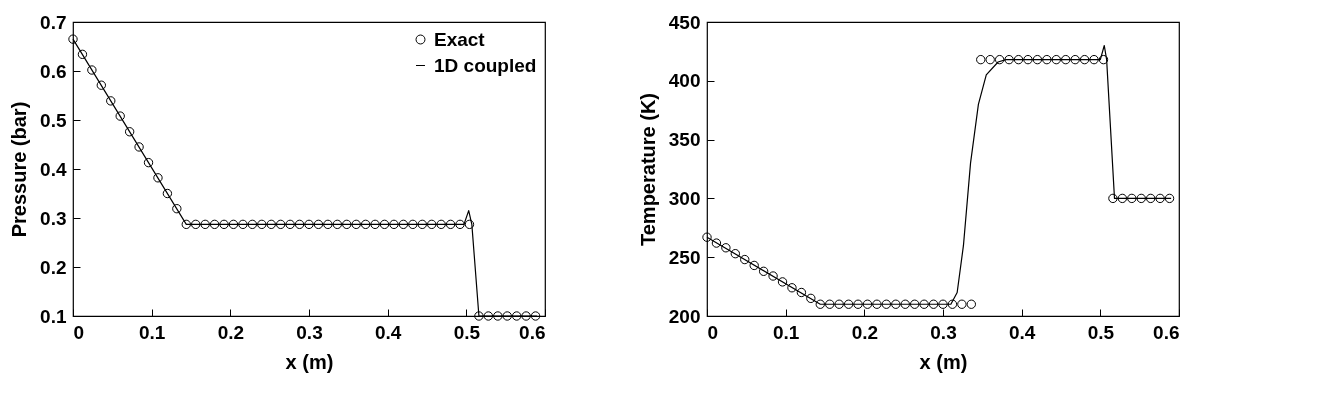  I want to click on y-tick-label: 200, so click(684, 316).